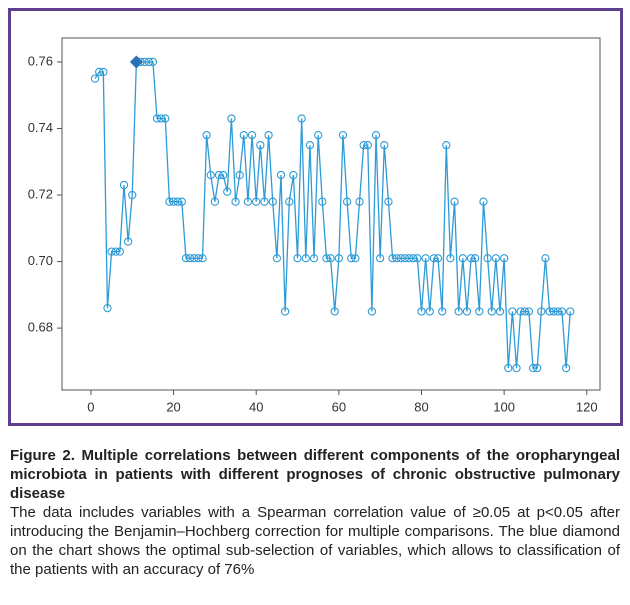 This screenshot has height=605, width=630. Describe the element at coordinates (504, 406) in the screenshot. I see `x-tick-label: 100` at that location.